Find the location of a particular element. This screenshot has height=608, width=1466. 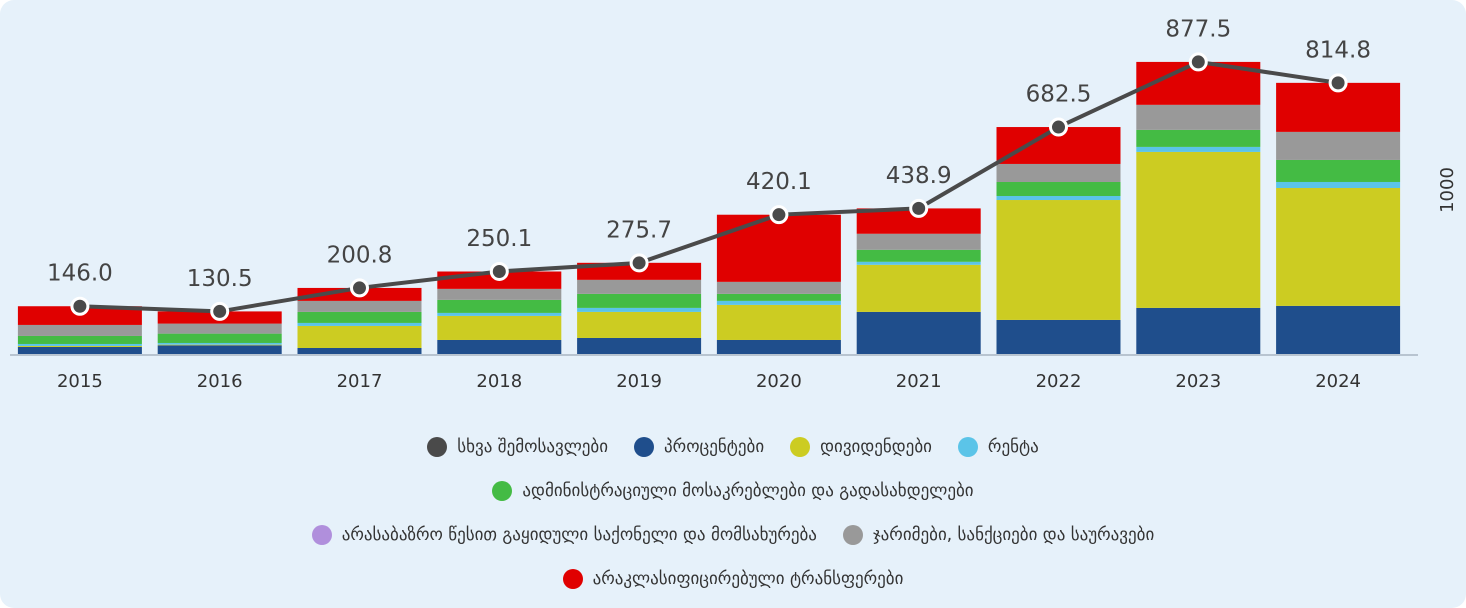

legend-item: ჯარიმები, სანქციები და საურავები is located at coordinates (998, 535).